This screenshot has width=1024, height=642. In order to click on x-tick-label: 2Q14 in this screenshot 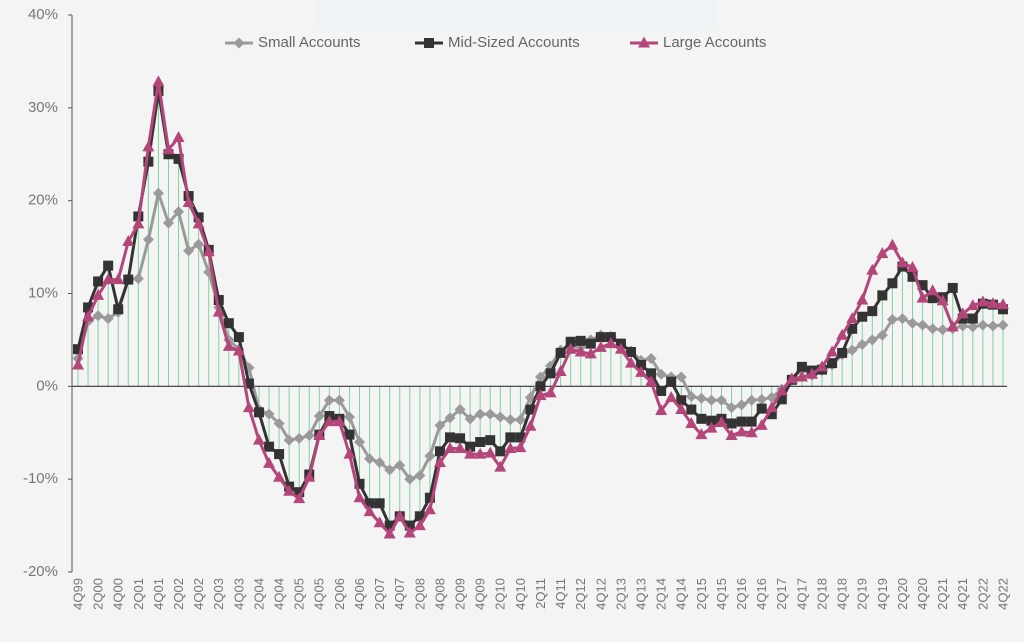, I will do `click(661, 594)`.